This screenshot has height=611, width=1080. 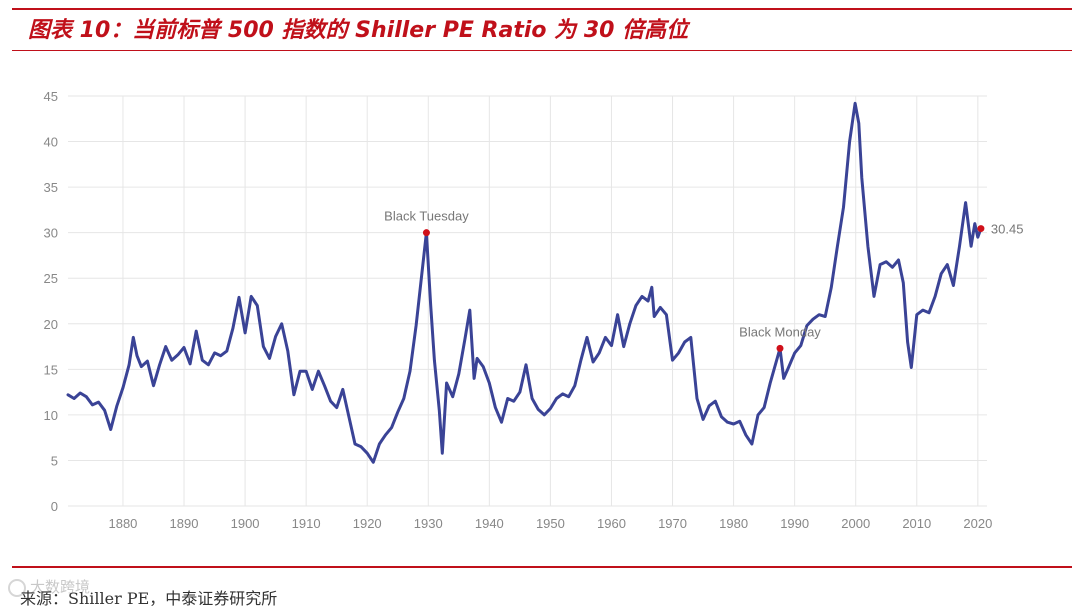 What do you see at coordinates (367, 523) in the screenshot?
I see `x-tick-label: 1920` at bounding box center [367, 523].